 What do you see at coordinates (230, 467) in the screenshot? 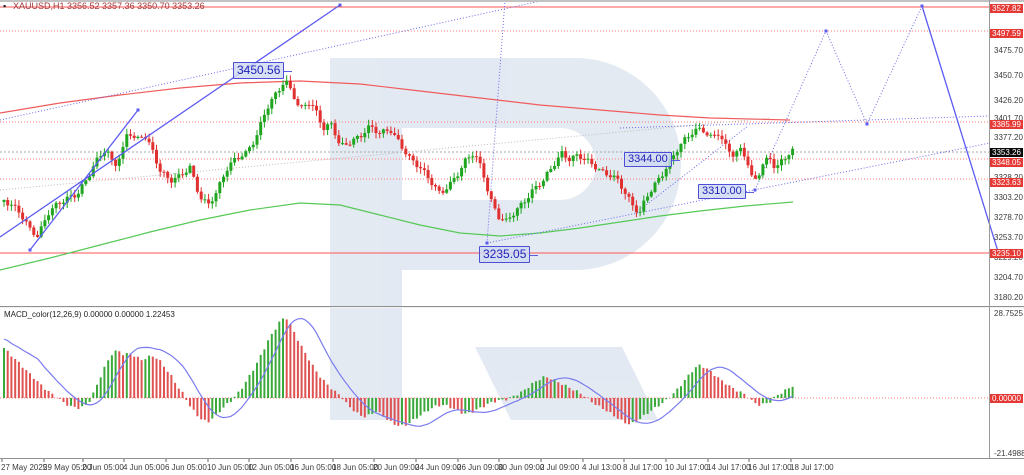
I see `time-axis-label: 10 Jun 05:00` at bounding box center [230, 467].